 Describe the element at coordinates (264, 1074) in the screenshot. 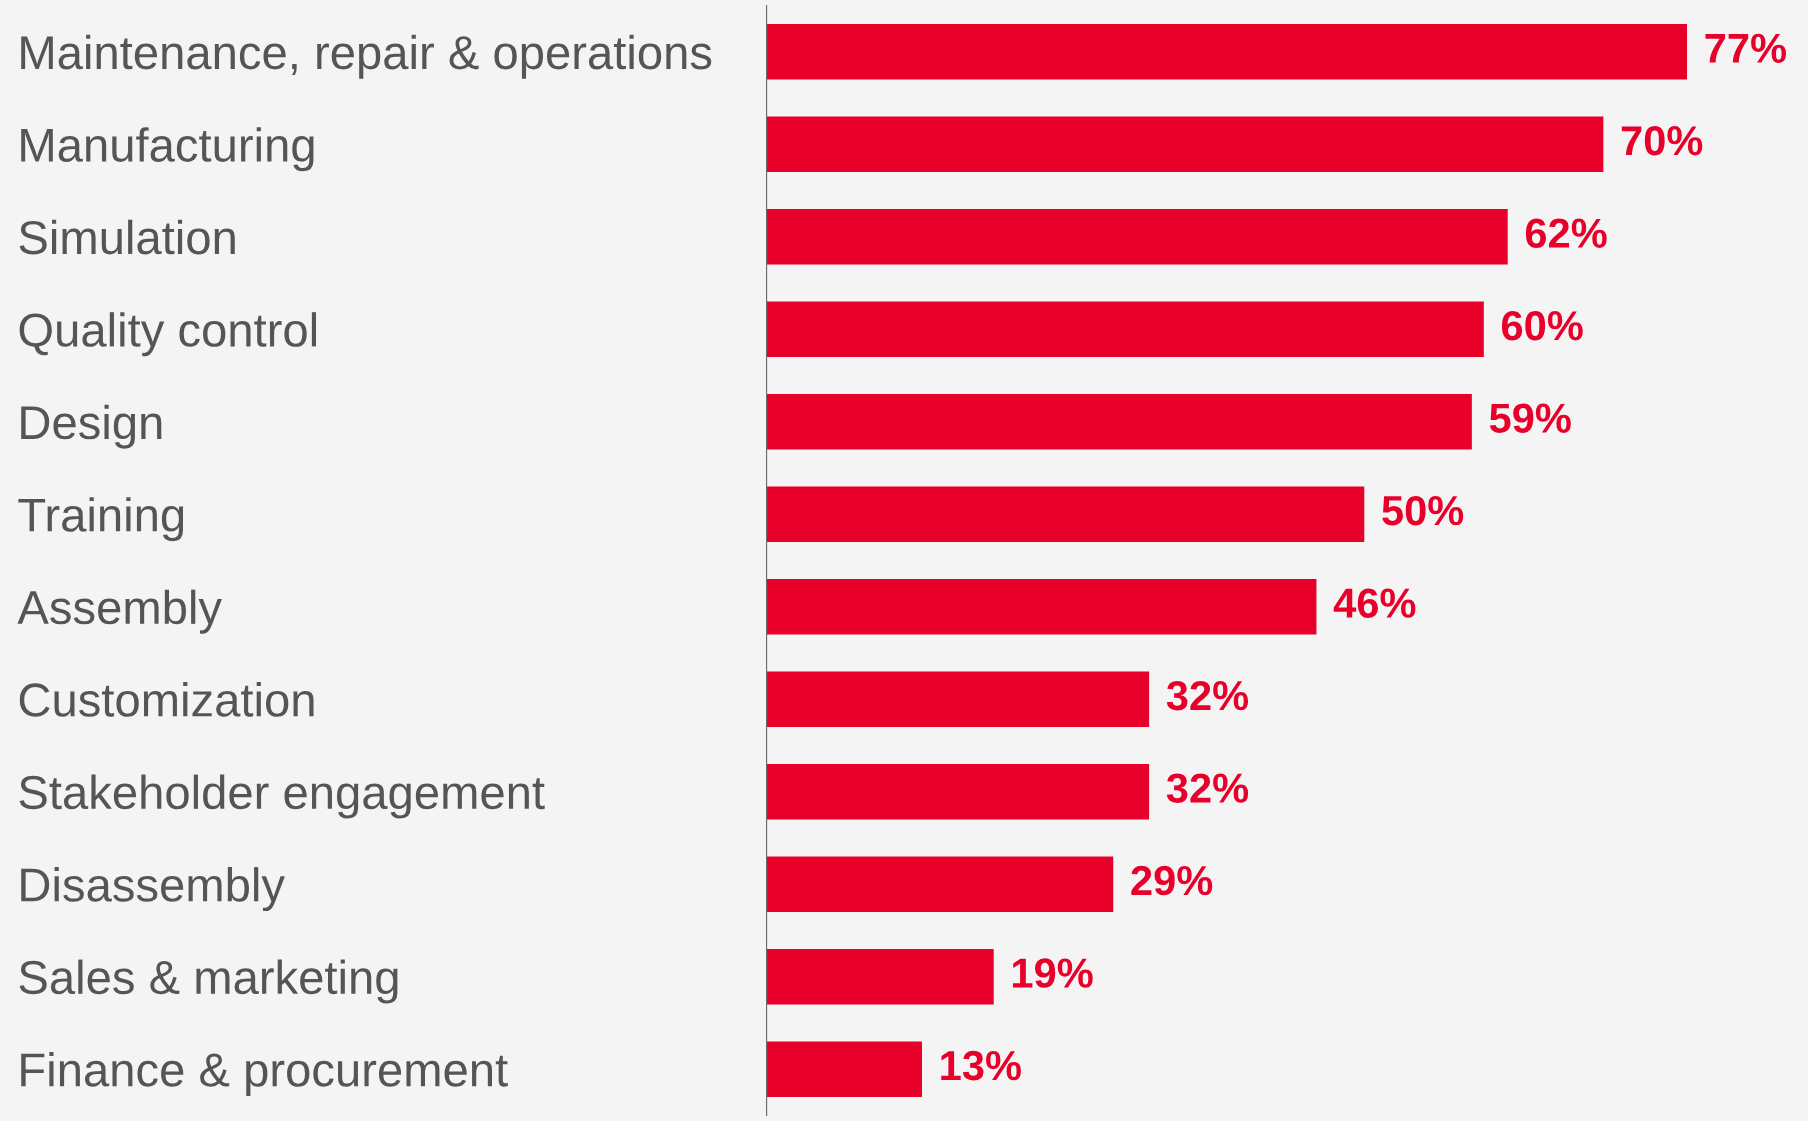

I see `y-tick-label: Finance & procurement` at that location.